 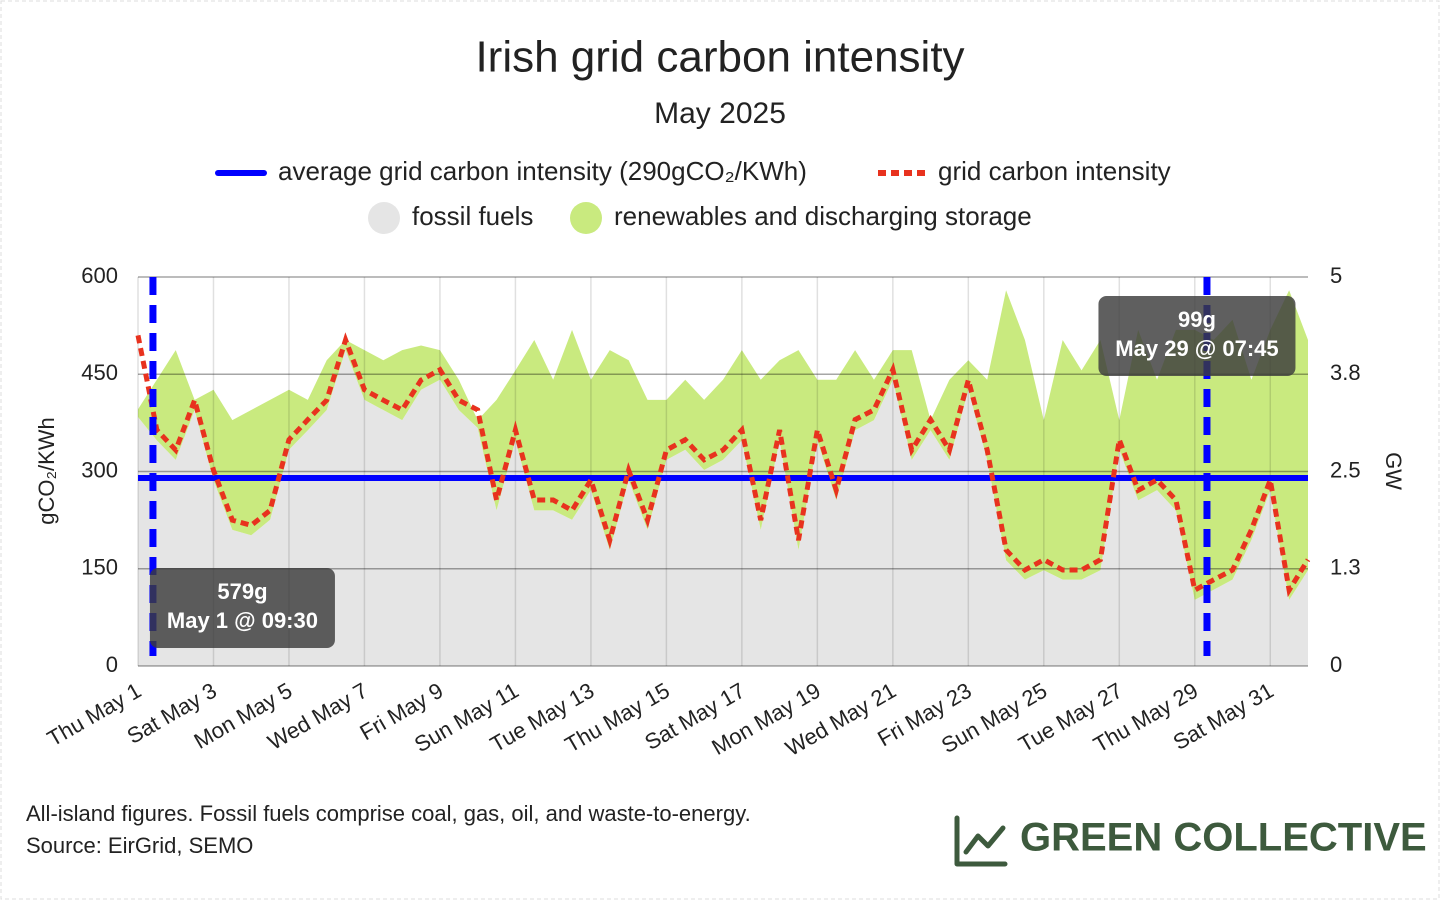 What do you see at coordinates (720, 113) in the screenshot?
I see `chart-subtitle: May 2025` at bounding box center [720, 113].